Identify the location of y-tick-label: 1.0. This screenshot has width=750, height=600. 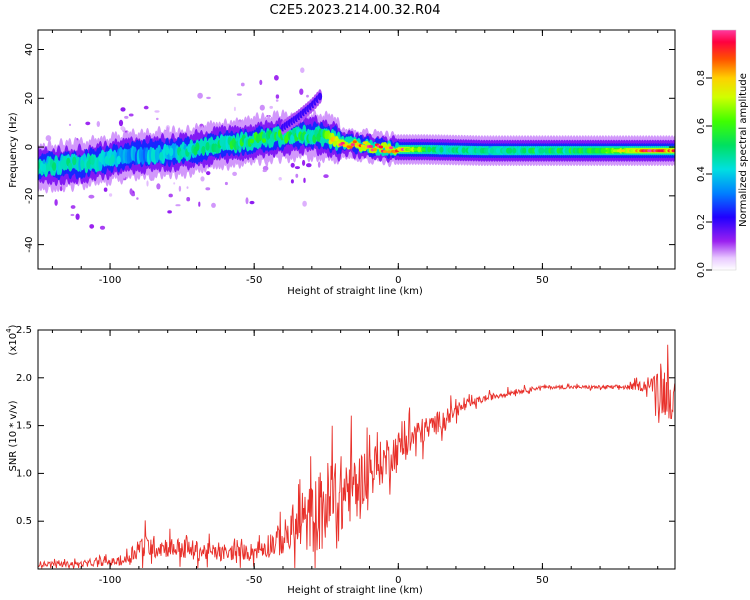
(24, 473).